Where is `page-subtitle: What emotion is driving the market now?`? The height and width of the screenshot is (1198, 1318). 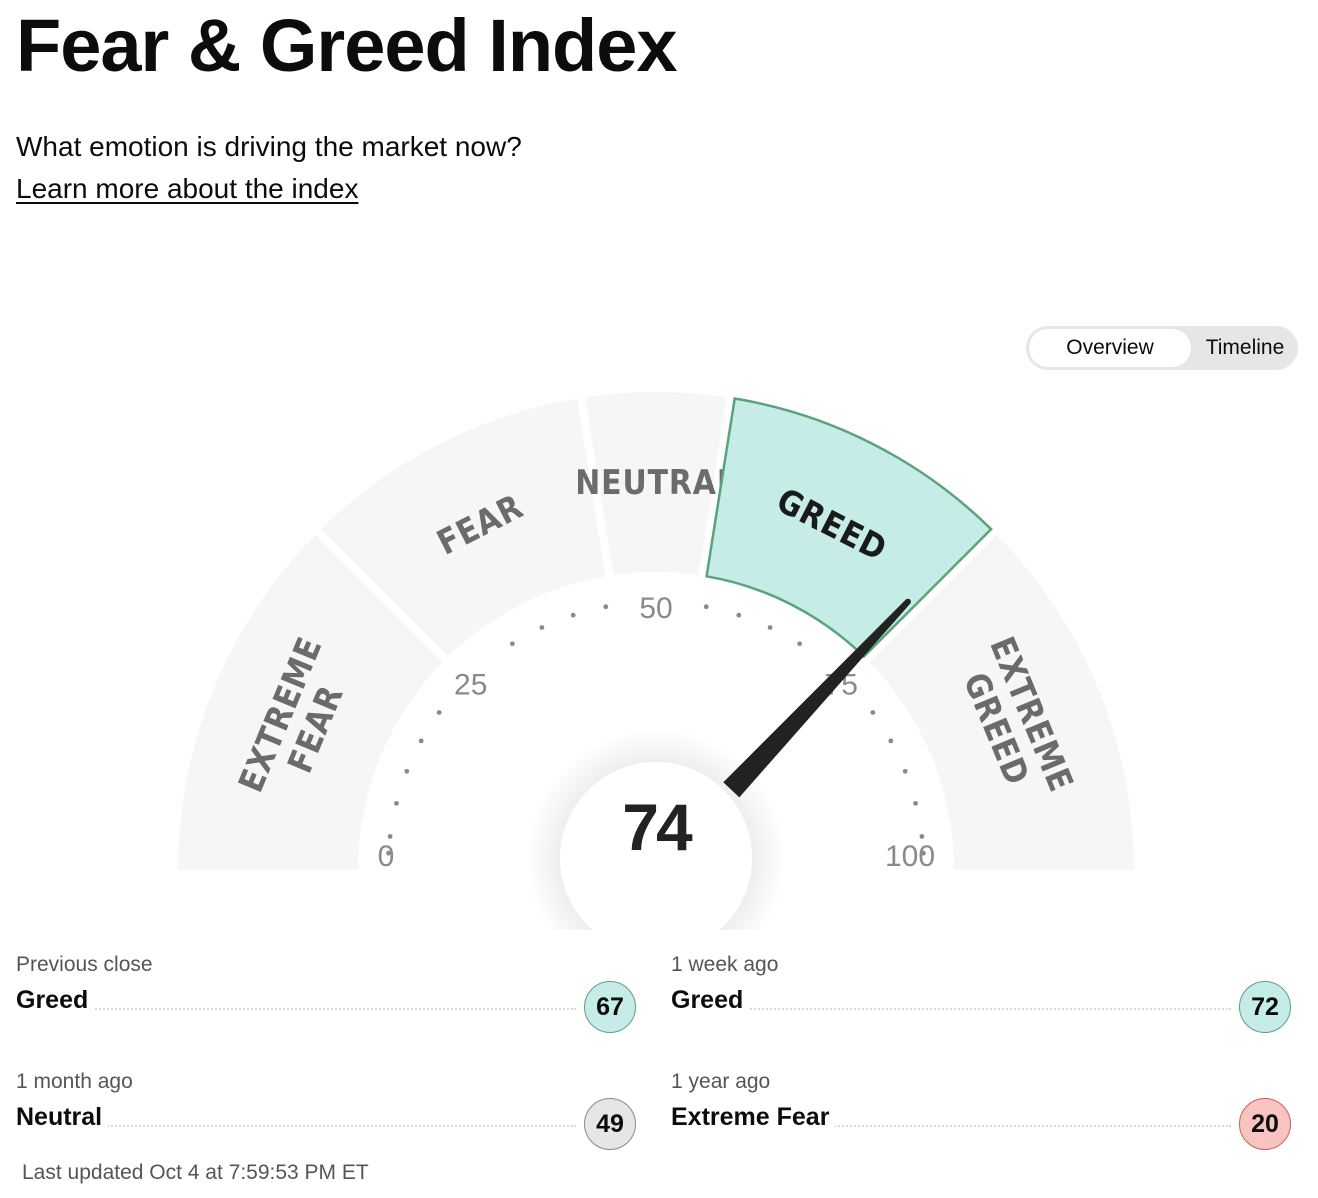 page-subtitle: What emotion is driving the market now? is located at coordinates (269, 146).